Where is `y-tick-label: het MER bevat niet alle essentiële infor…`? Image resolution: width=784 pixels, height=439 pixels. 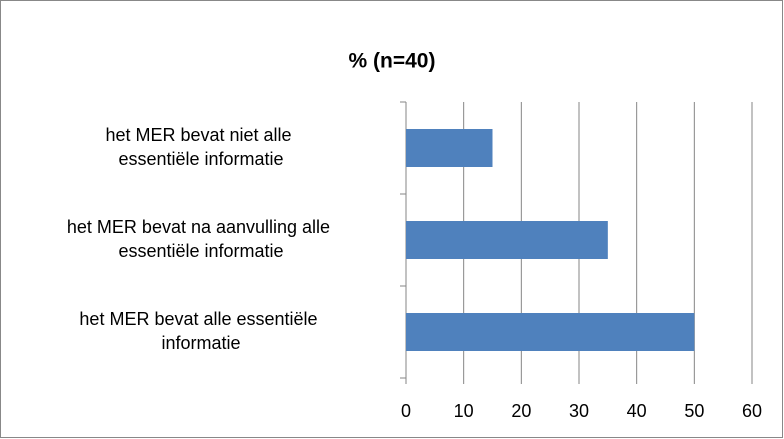 y-tick-label: het MER bevat niet alle essentiële infor… is located at coordinates (200, 147).